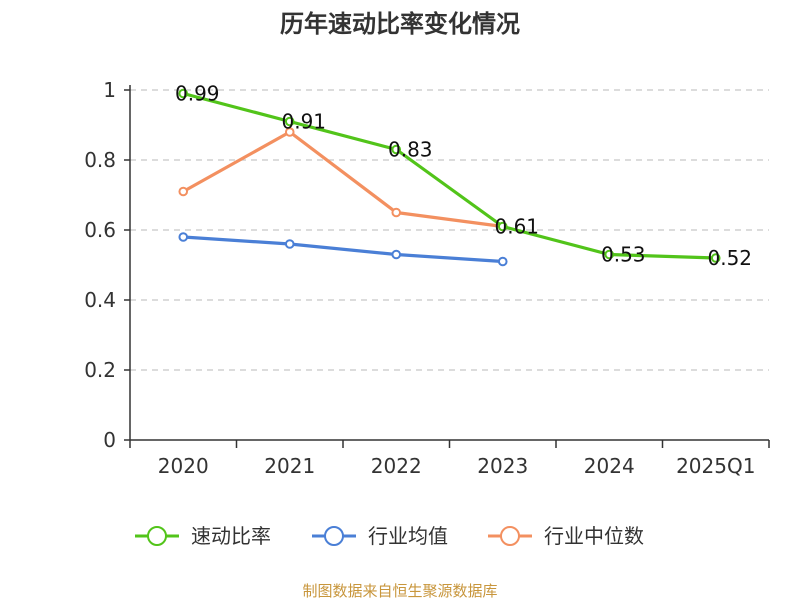 The image size is (800, 600). What do you see at coordinates (400, 24) in the screenshot?
I see `chart-title: 历年速动比率变化情况` at bounding box center [400, 24].